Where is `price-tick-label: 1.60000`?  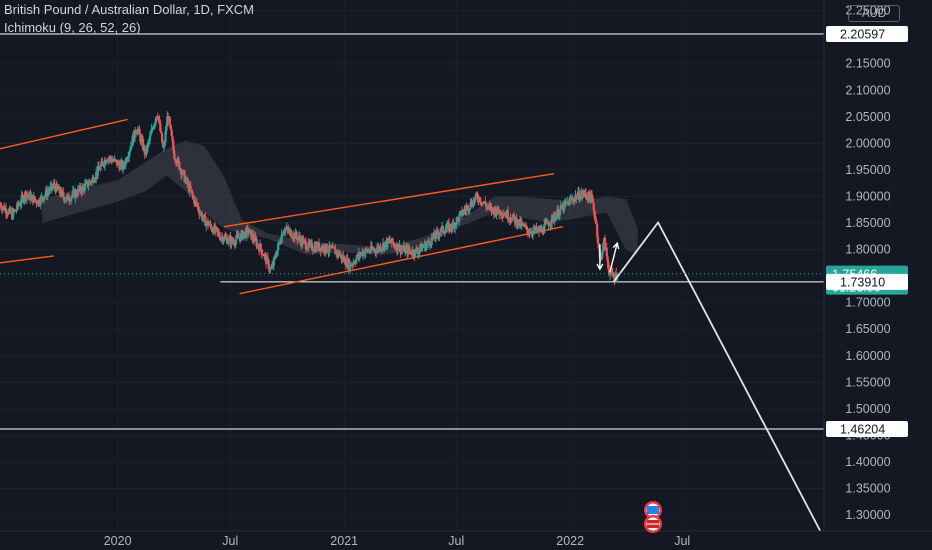 price-tick-label: 1.60000 is located at coordinates (867, 356).